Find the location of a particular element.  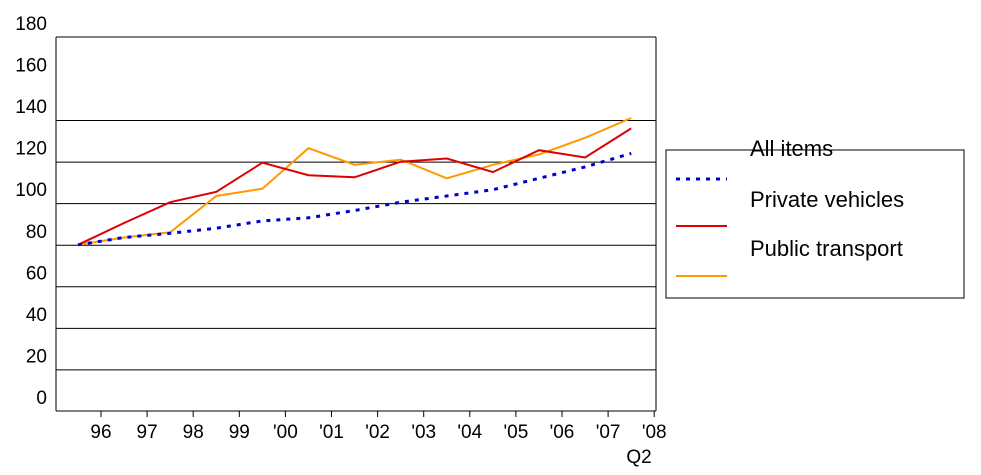

y-tick-label: 0 is located at coordinates (41, 398).